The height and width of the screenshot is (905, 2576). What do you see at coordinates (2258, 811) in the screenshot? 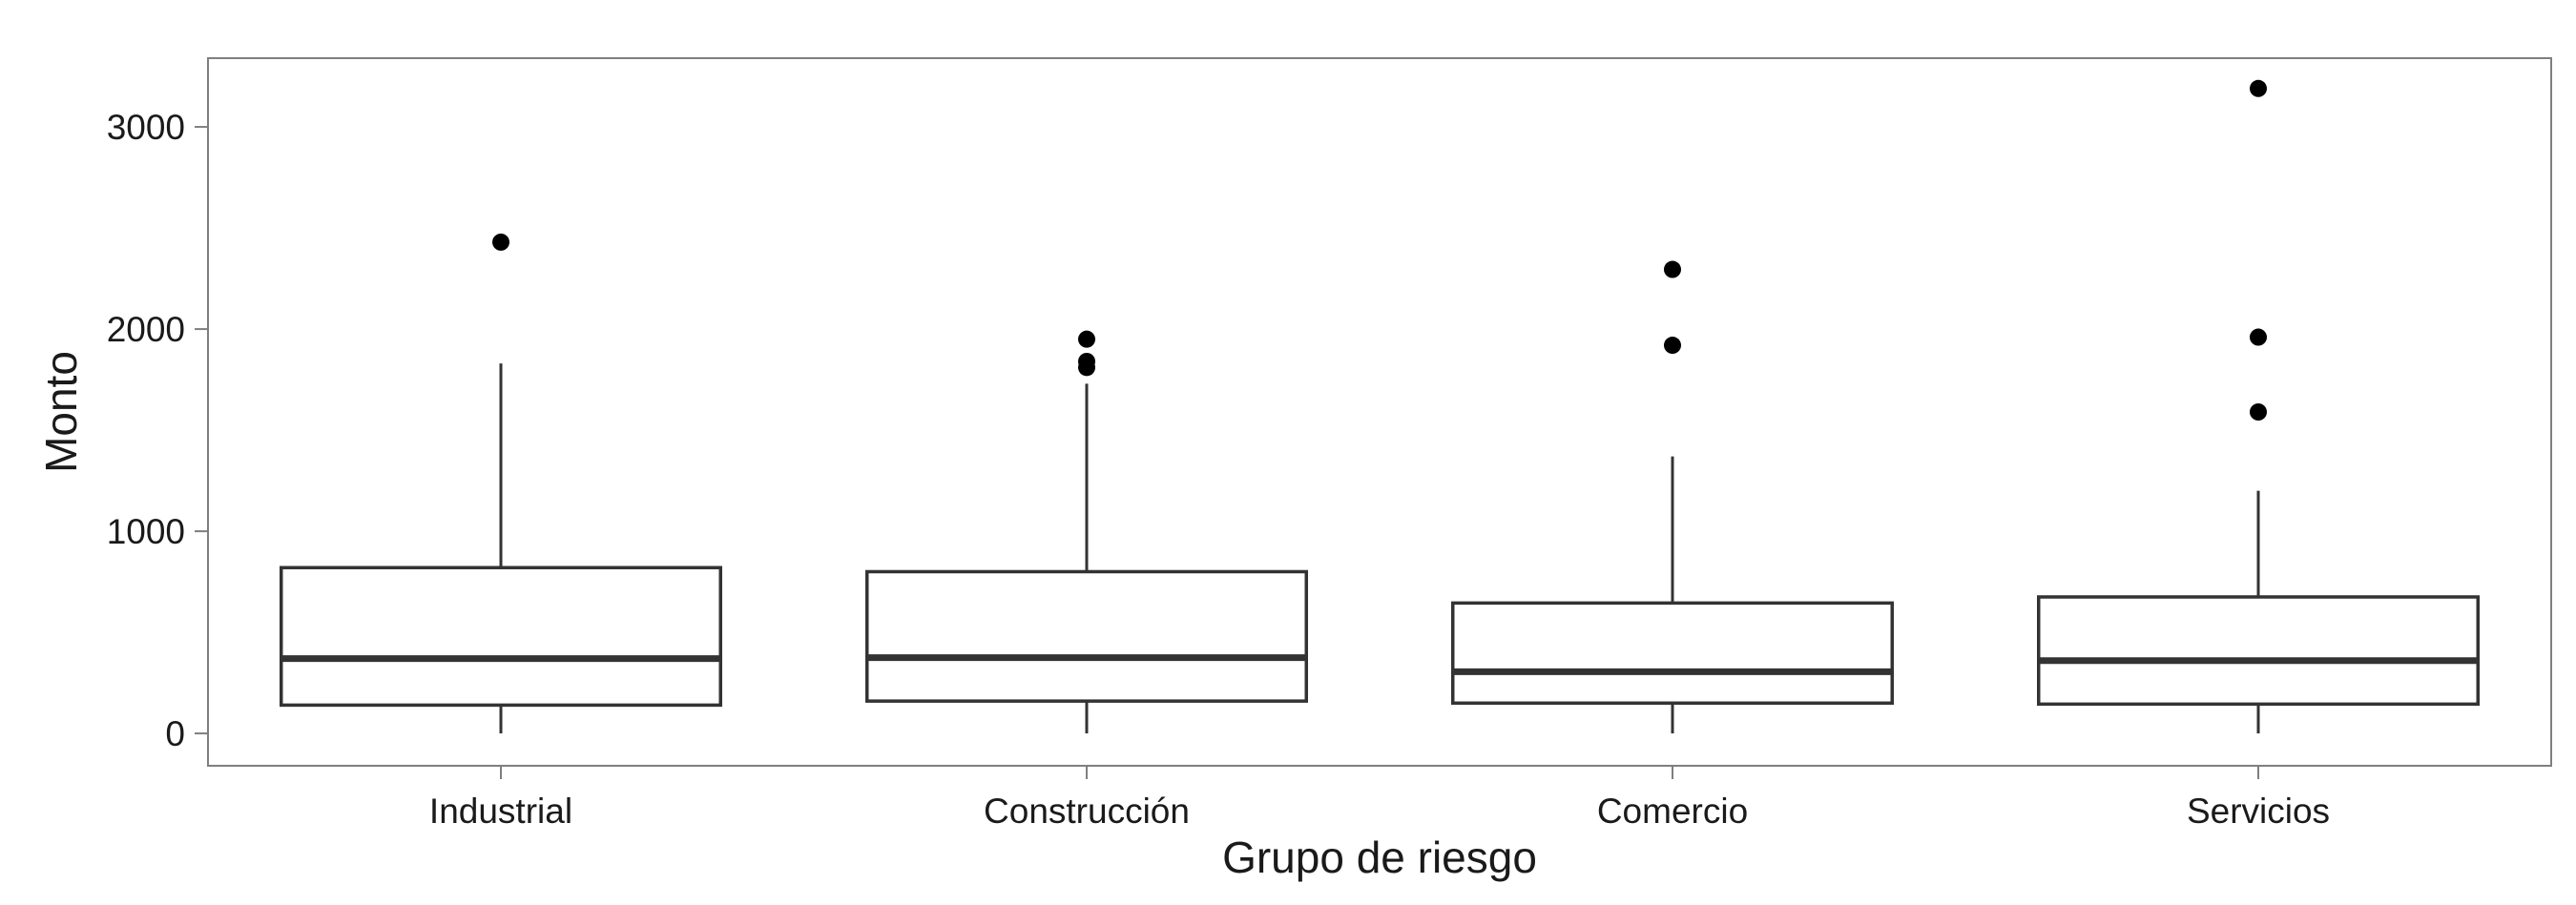
I see `x-tick-label: Servicios` at bounding box center [2258, 811].